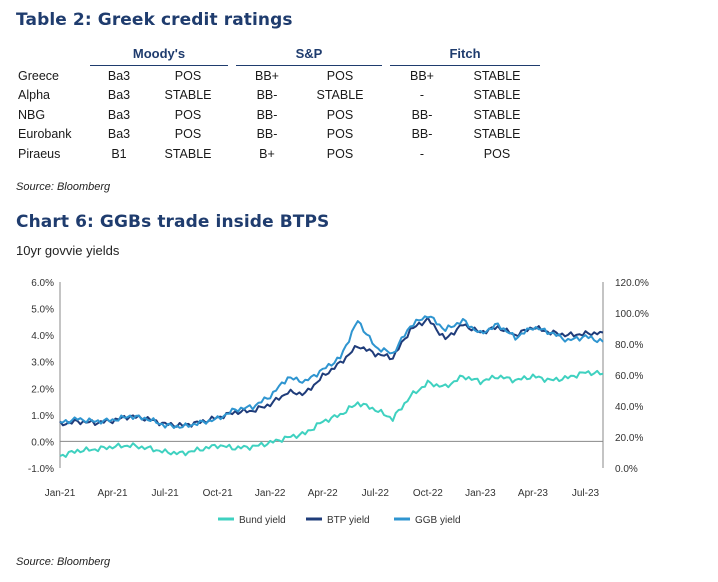 This screenshot has width=718, height=582. What do you see at coordinates (629, 376) in the screenshot?
I see `y-right-tick-label: 60.0%` at bounding box center [629, 376].